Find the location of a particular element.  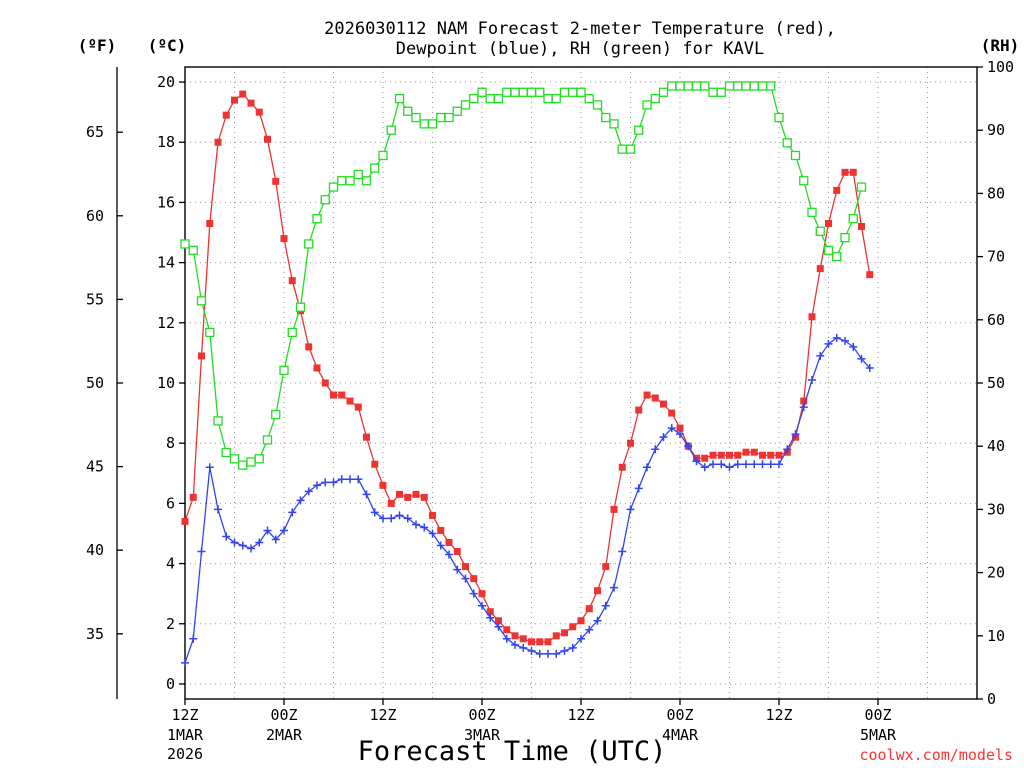

credit-watermark: coolwx.com/models is located at coordinates (936, 755).